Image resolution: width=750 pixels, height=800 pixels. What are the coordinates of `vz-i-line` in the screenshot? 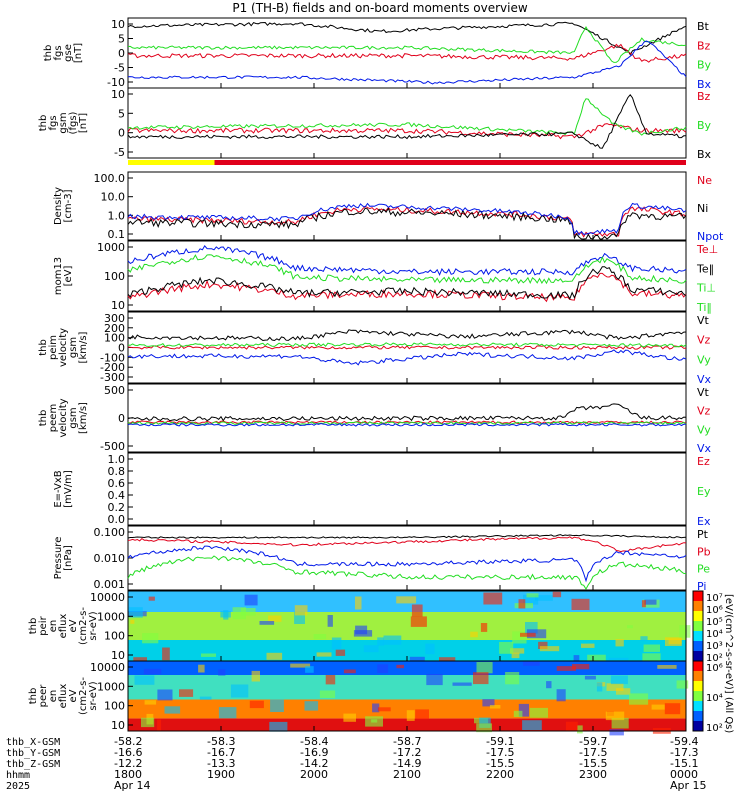 It's located at (407, 347).